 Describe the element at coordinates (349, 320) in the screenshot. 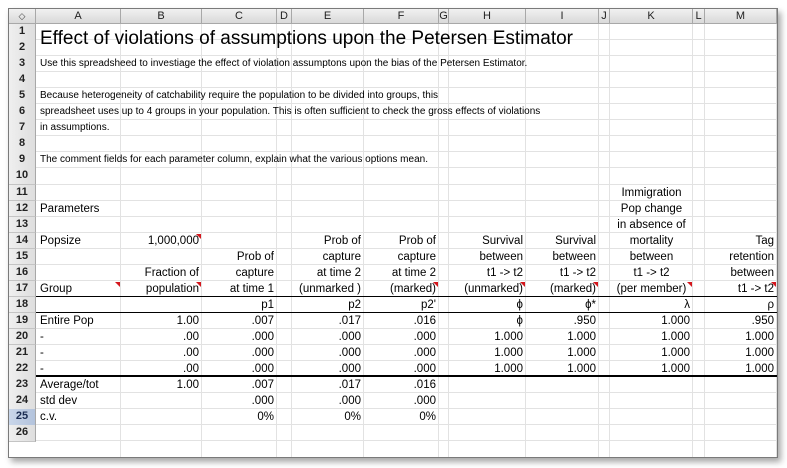

I see `group-value-e: .017` at that location.